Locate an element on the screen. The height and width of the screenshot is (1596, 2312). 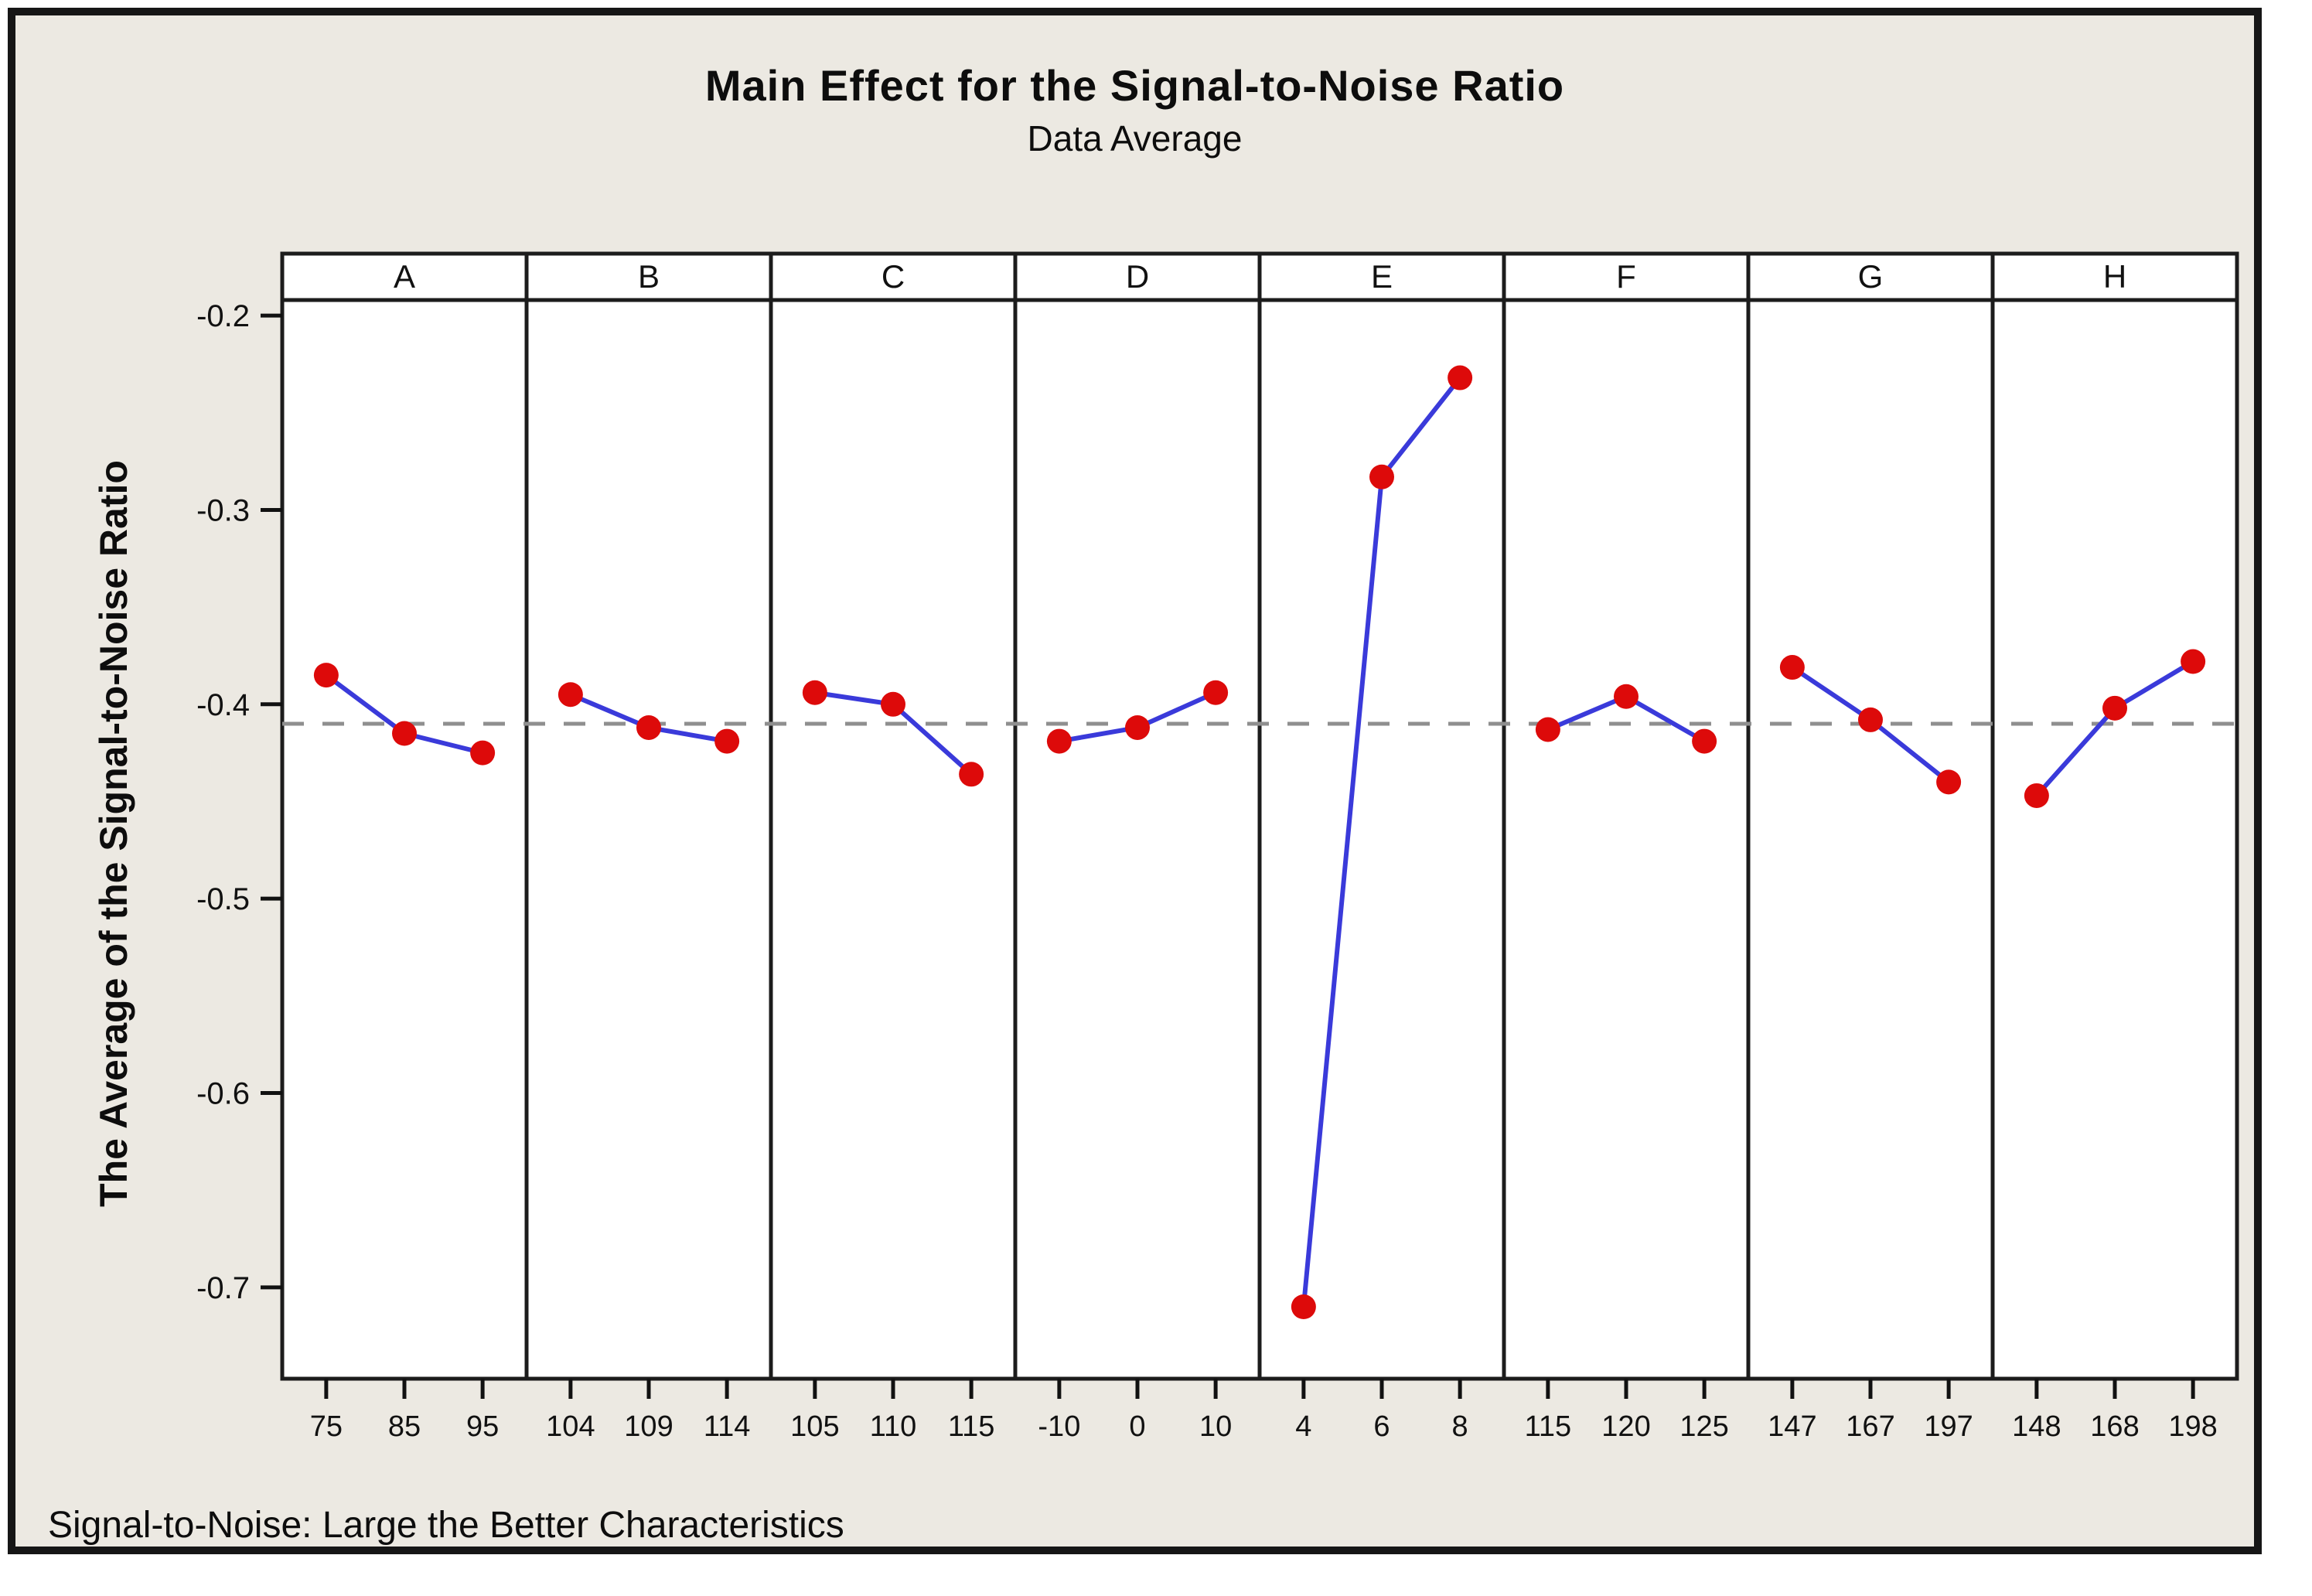
x-tick-label: 6 is located at coordinates (1381, 1426).